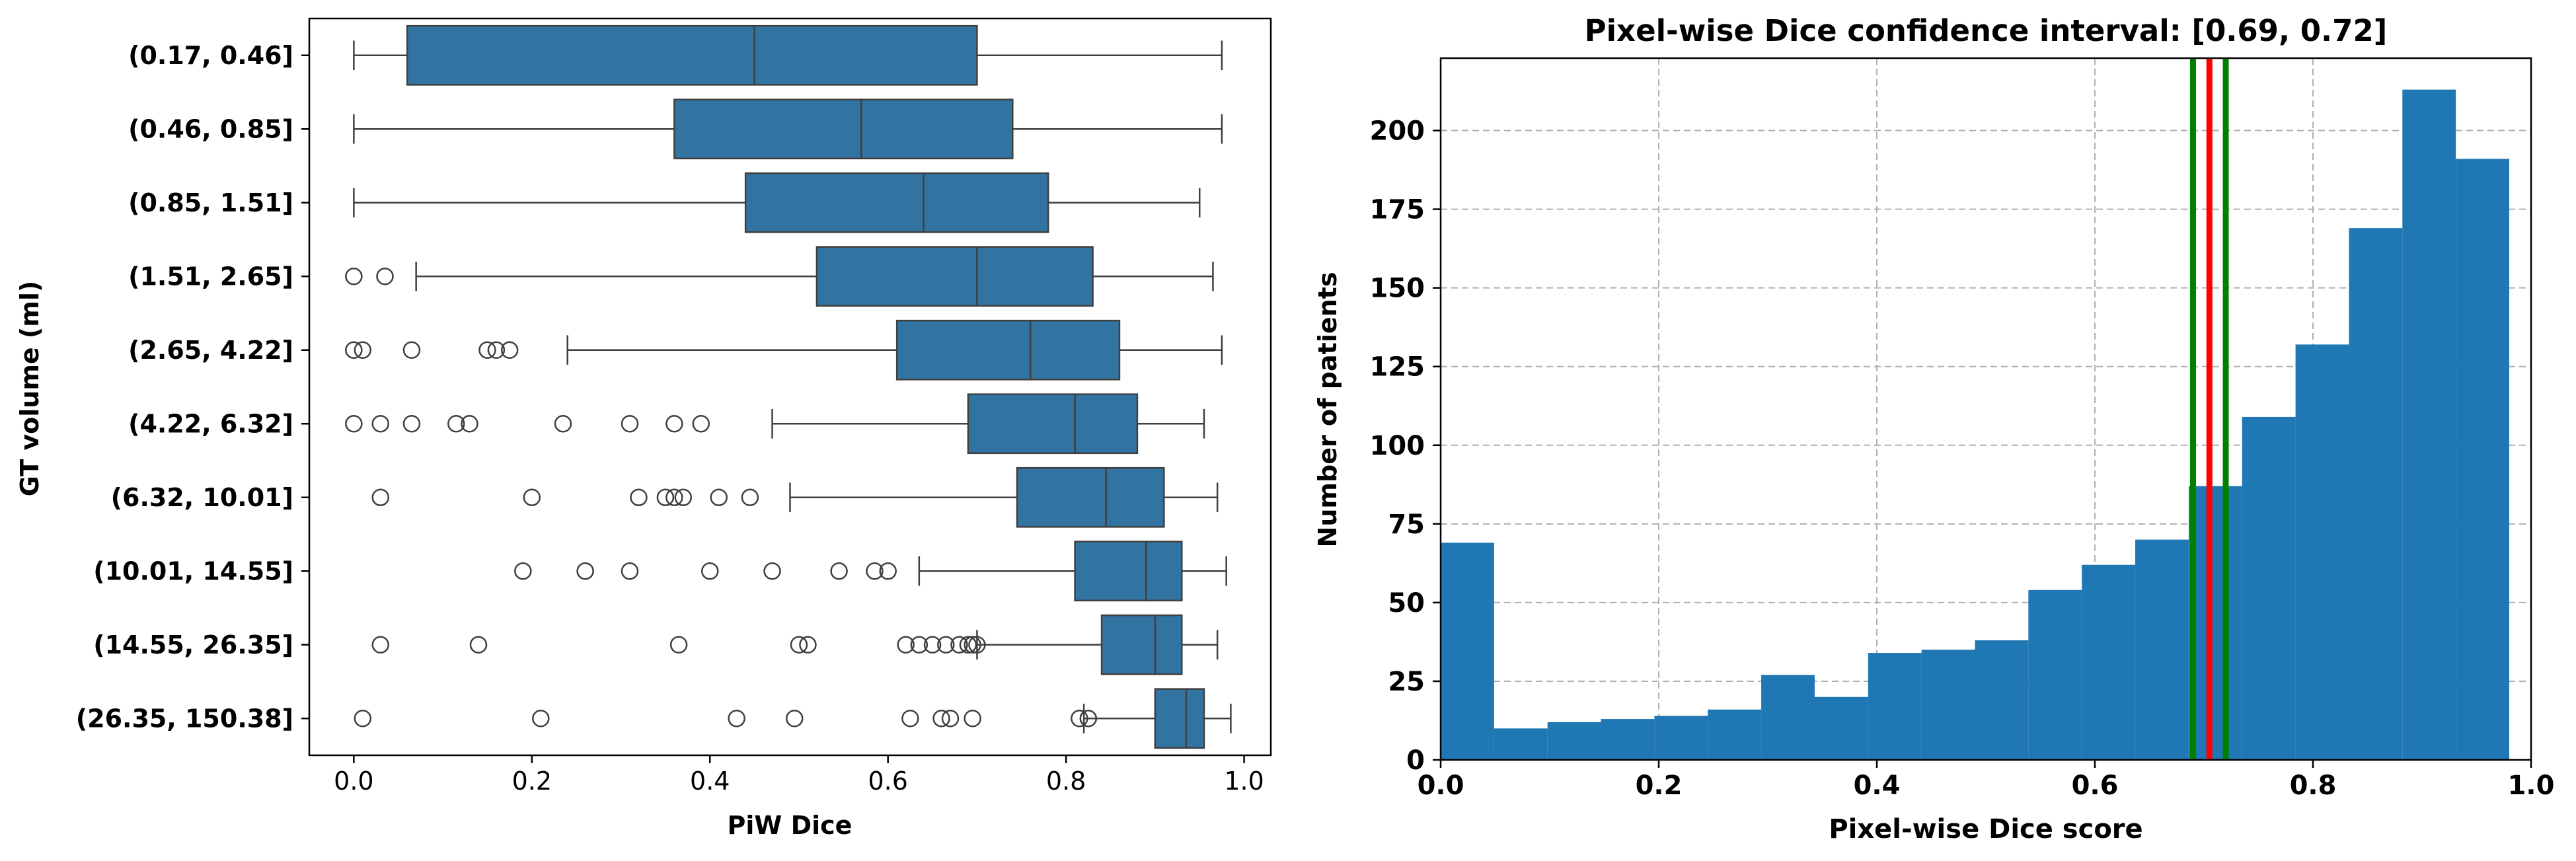 The width and height of the screenshot is (2576, 861). Describe the element at coordinates (1397, 131) in the screenshot. I see `y-tick-label: 200` at that location.